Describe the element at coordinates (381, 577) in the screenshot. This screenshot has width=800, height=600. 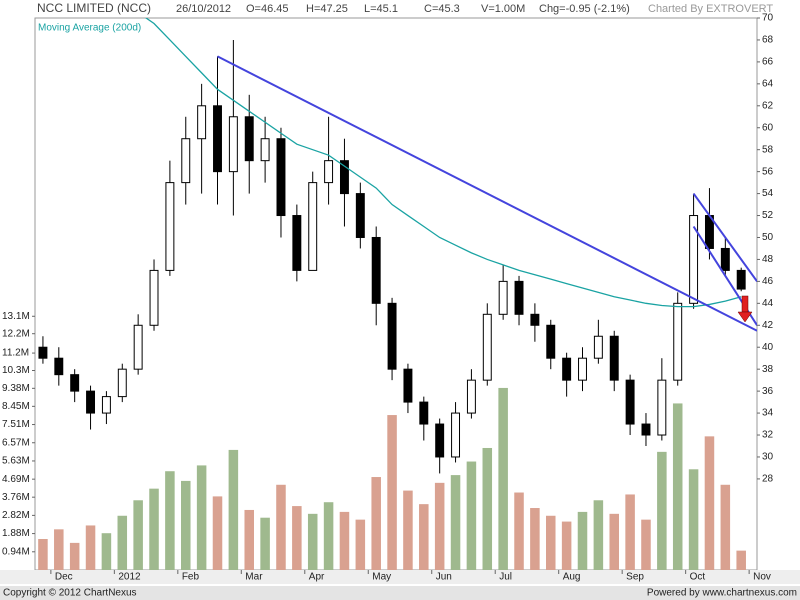
I see `x-tick-label: May` at that location.